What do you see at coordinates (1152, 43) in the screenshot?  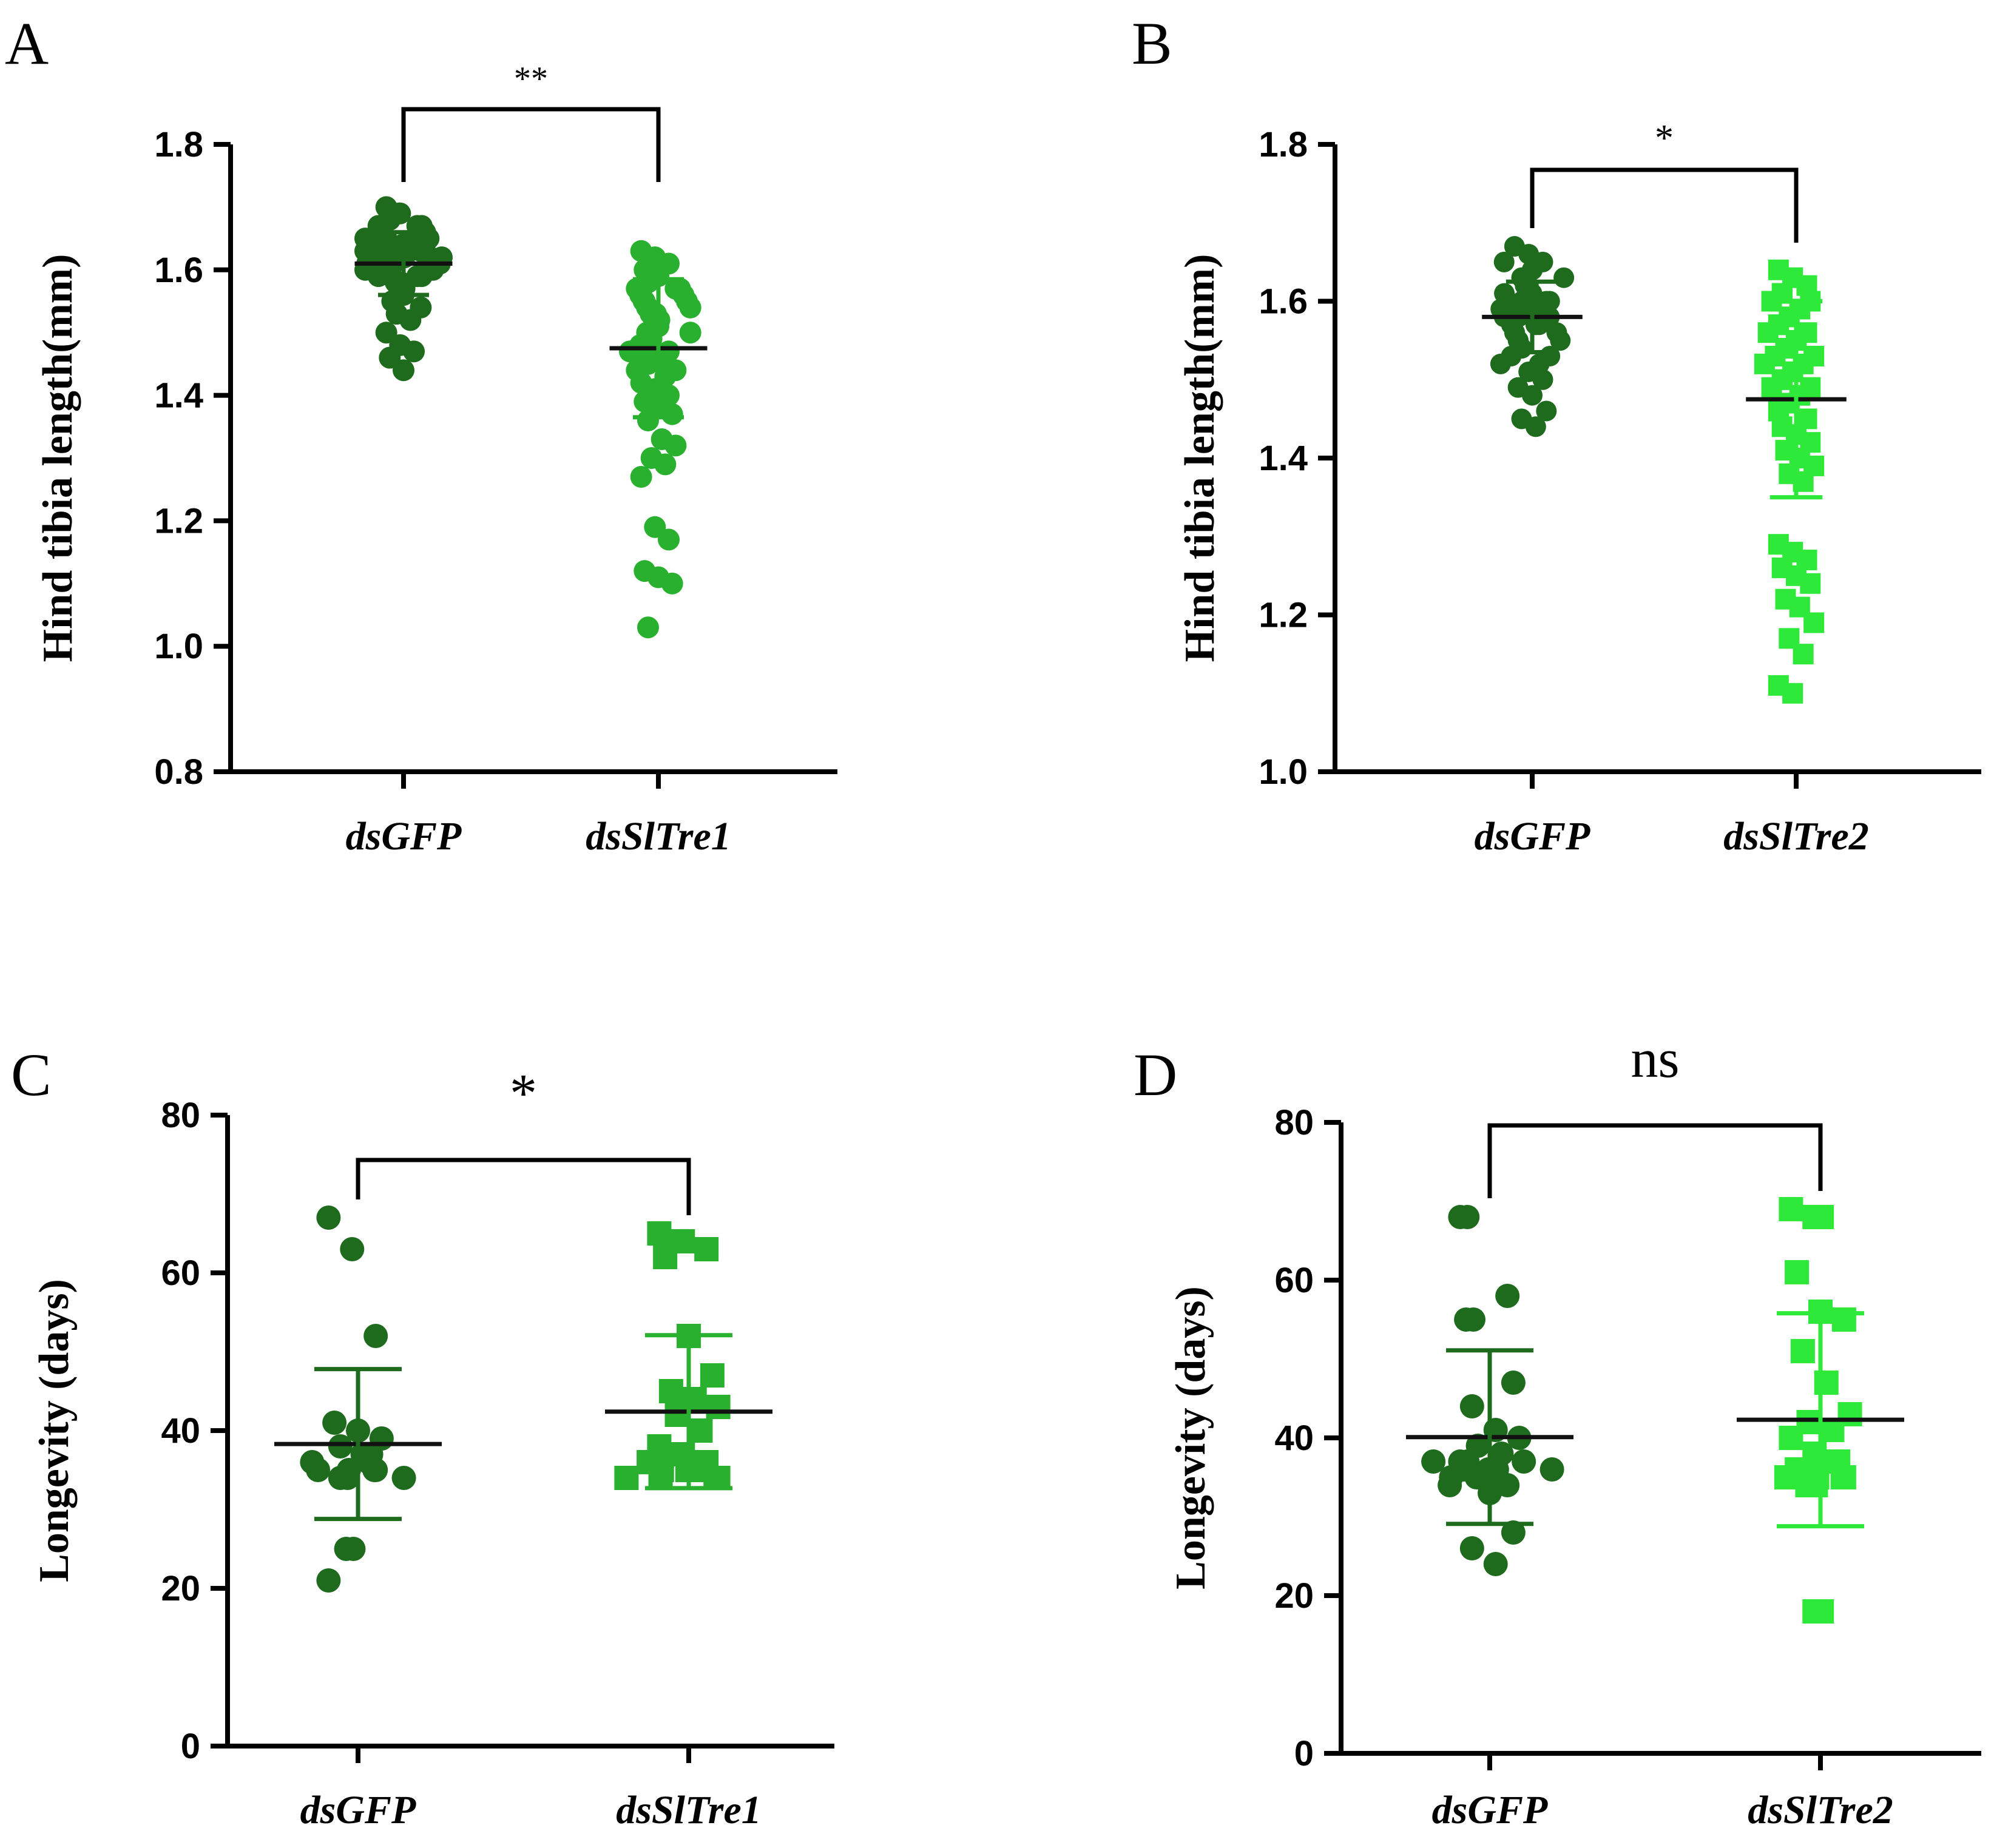 I see `panel-letter: B` at bounding box center [1152, 43].